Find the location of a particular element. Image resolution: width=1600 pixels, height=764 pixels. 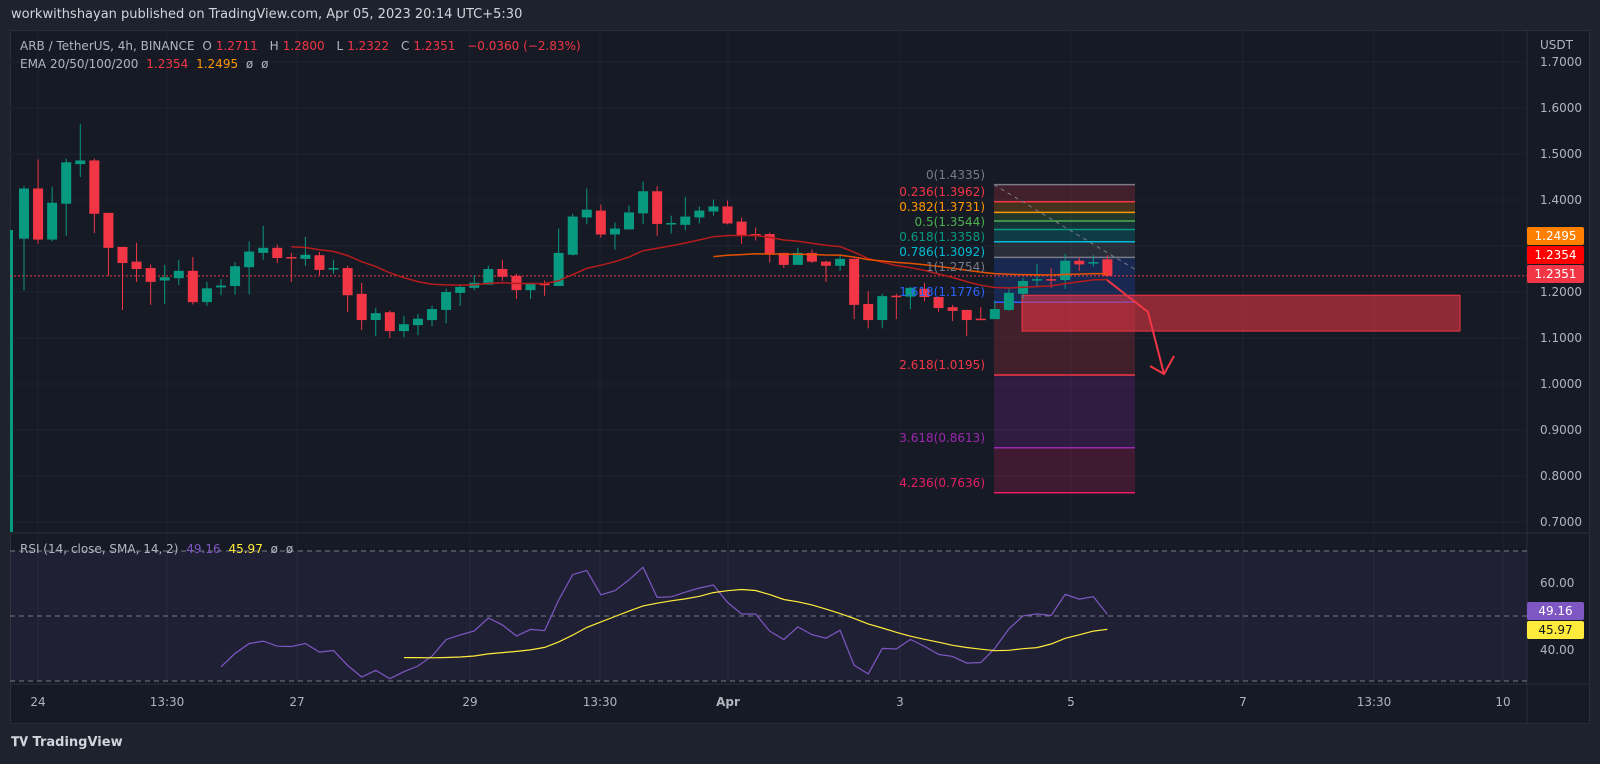

currency-label: USDT is located at coordinates (1556, 45).